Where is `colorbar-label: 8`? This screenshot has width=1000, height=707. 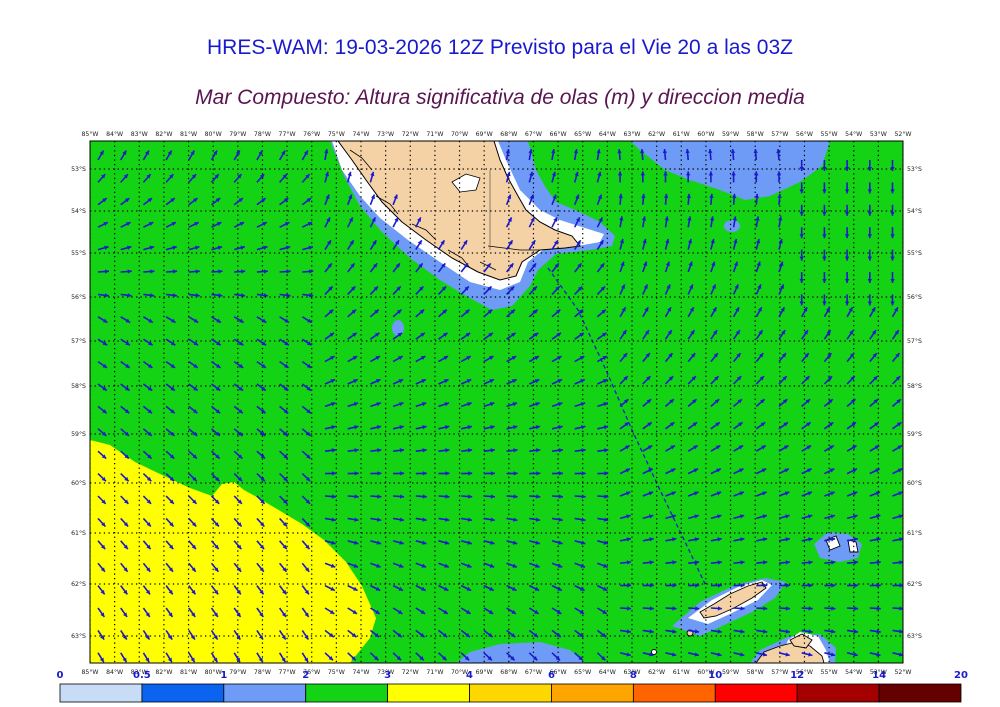
colorbar-label: 8 is located at coordinates (633, 675).